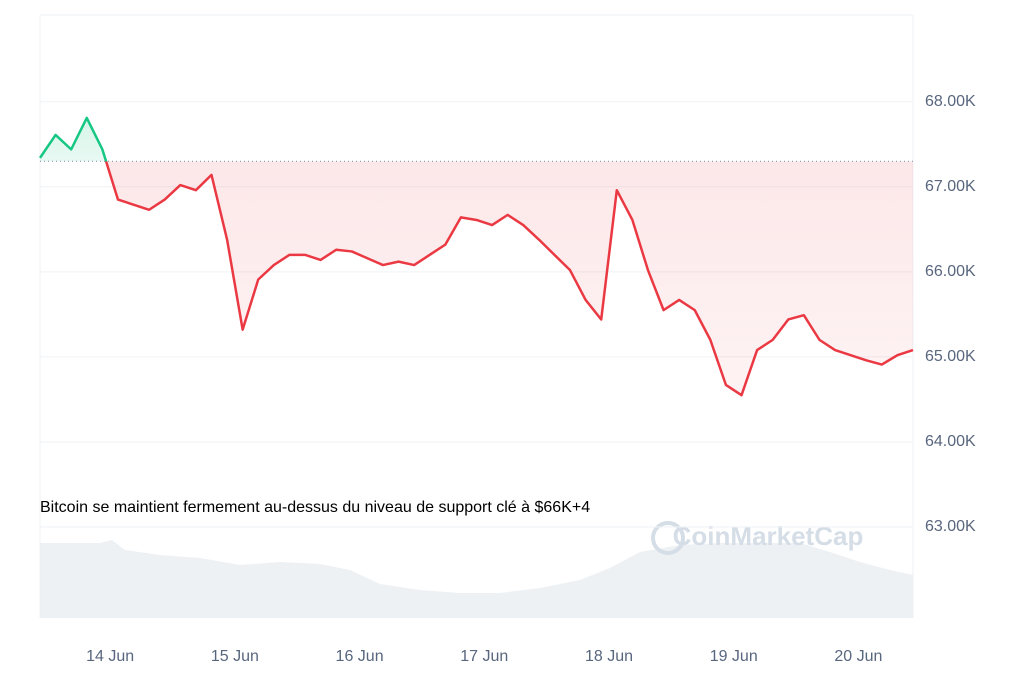 Image resolution: width=1024 pixels, height=683 pixels. I want to click on x-tick-label: 16 Jun, so click(360, 656).